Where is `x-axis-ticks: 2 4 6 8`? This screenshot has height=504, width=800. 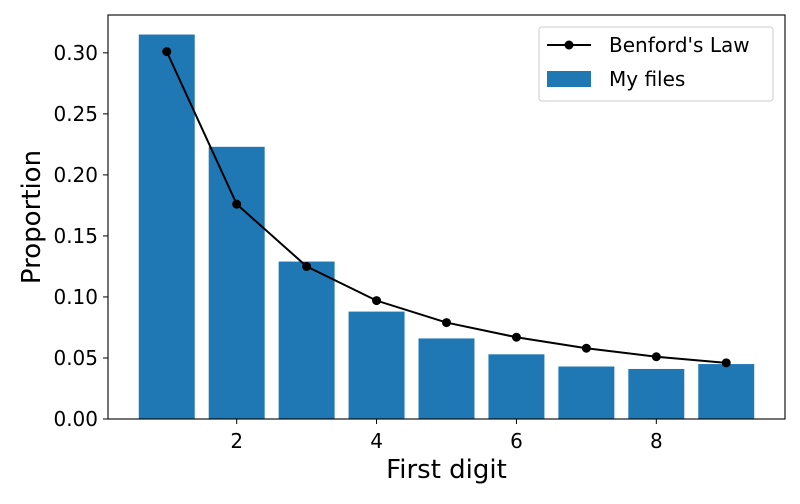
x-axis-ticks: 2 4 6 8 is located at coordinates (446, 436).